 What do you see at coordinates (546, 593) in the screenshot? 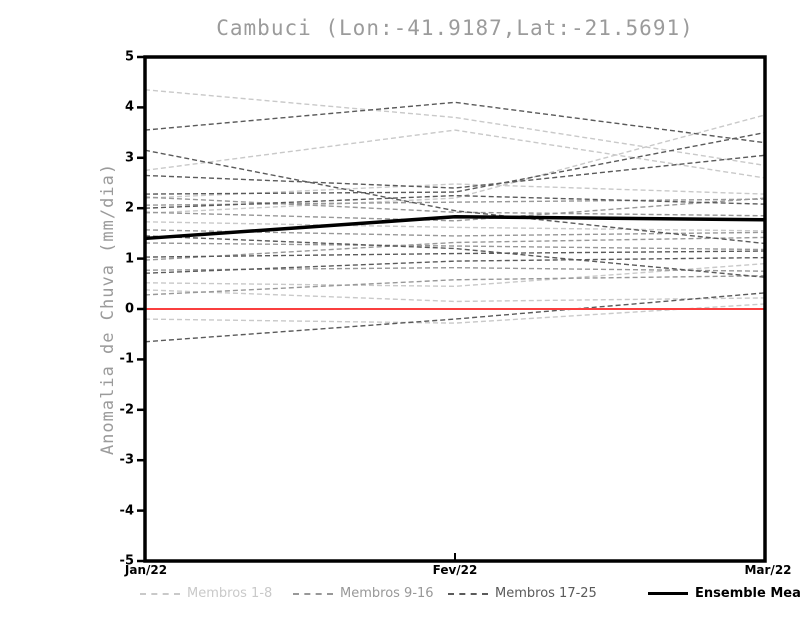
I see `legend-label: Membros 17-25` at bounding box center [546, 593].